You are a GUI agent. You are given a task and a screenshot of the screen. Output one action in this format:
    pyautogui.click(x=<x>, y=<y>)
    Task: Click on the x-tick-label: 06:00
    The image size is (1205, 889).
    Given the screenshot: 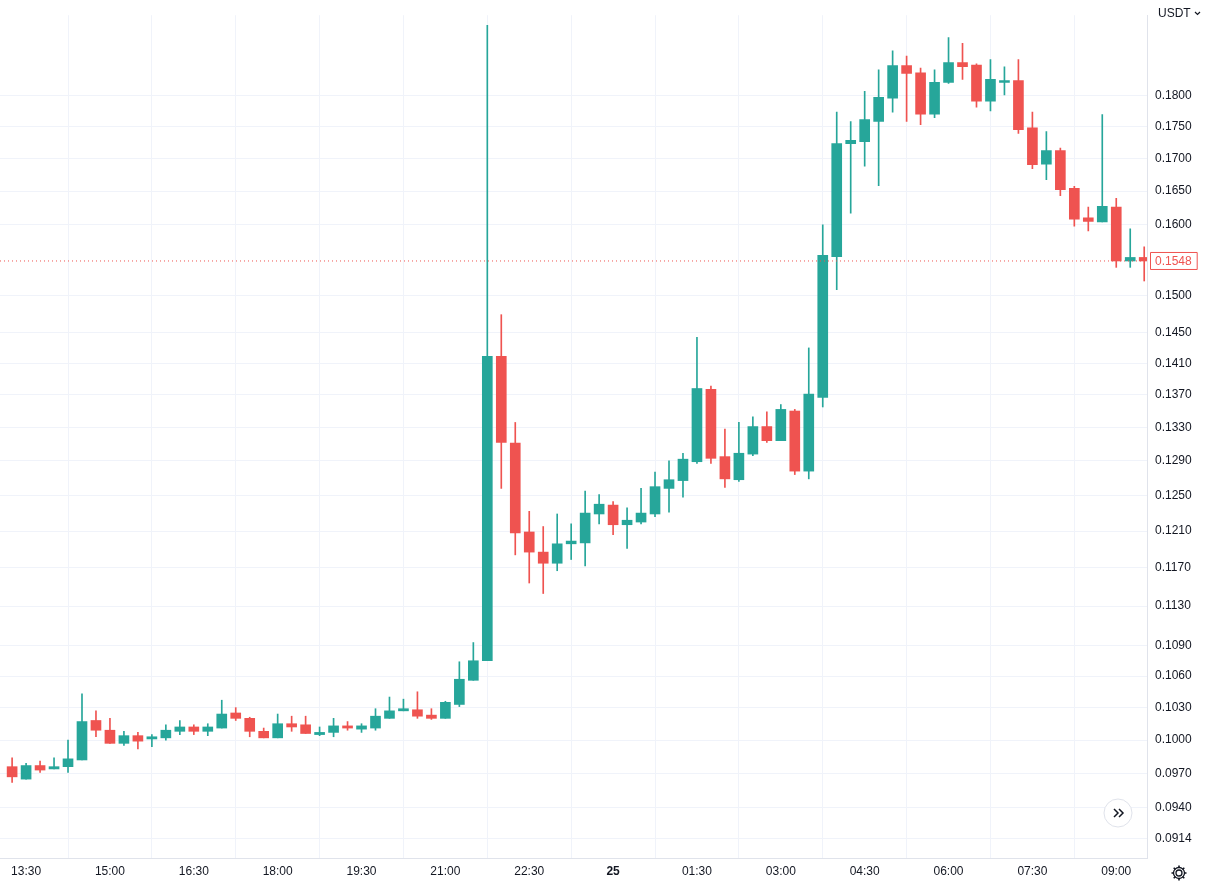 What is the action you would take?
    pyautogui.click(x=948, y=870)
    